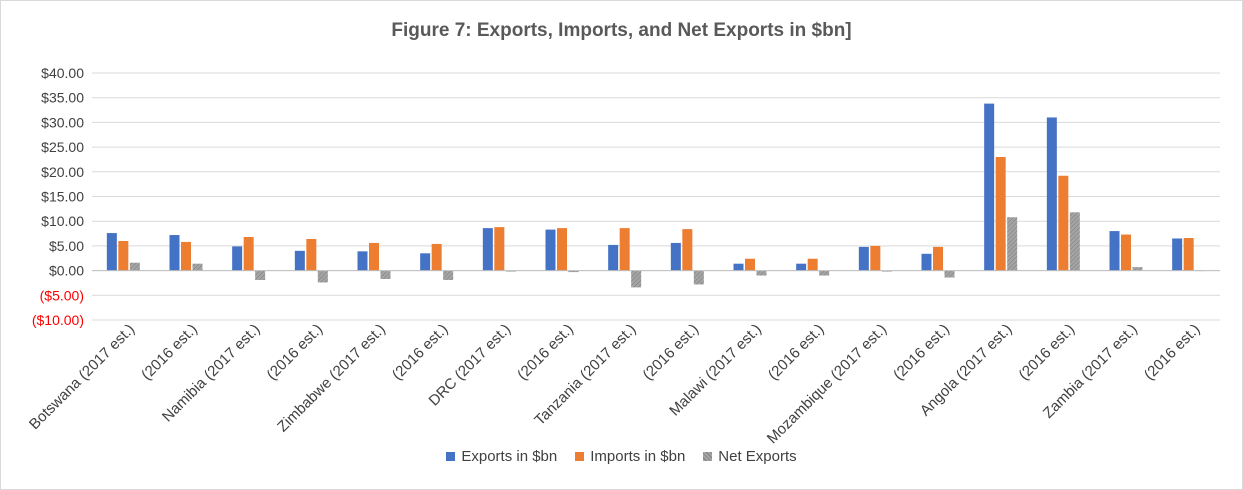  I want to click on legend-item-imports: Imports in $bn, so click(630, 456).